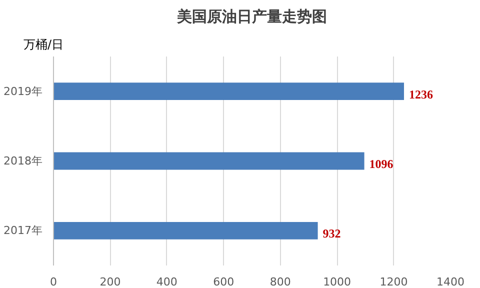 The height and width of the screenshot is (288, 480). What do you see at coordinates (23, 91) in the screenshot?
I see `y-tick-label: 2019年` at bounding box center [23, 91].